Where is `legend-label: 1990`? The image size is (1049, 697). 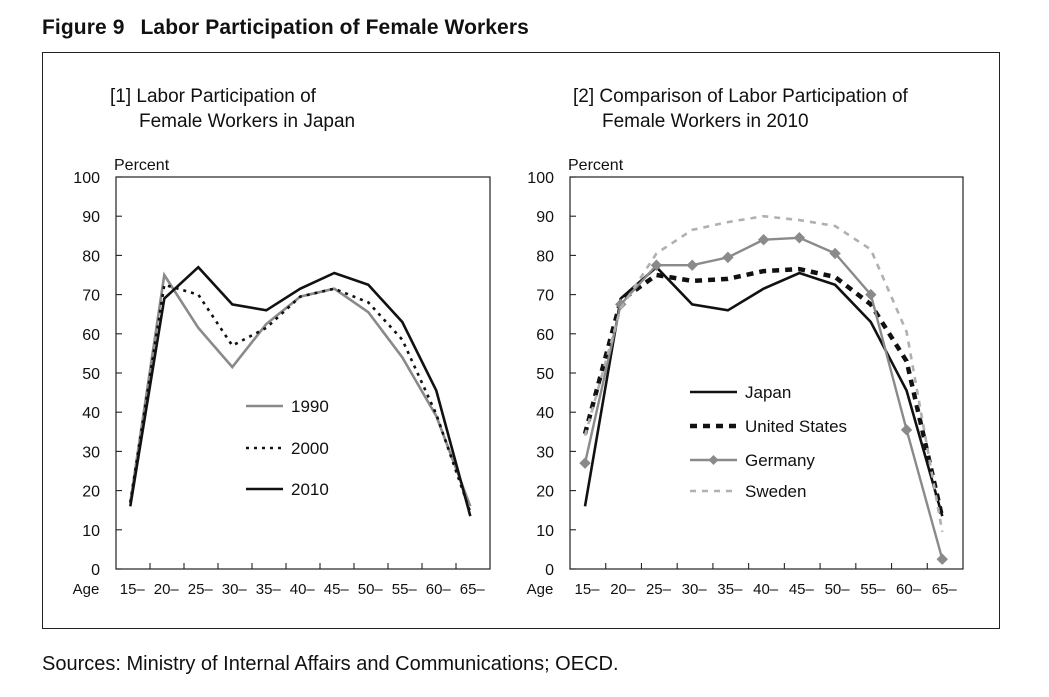 legend-label: 1990 is located at coordinates (310, 406).